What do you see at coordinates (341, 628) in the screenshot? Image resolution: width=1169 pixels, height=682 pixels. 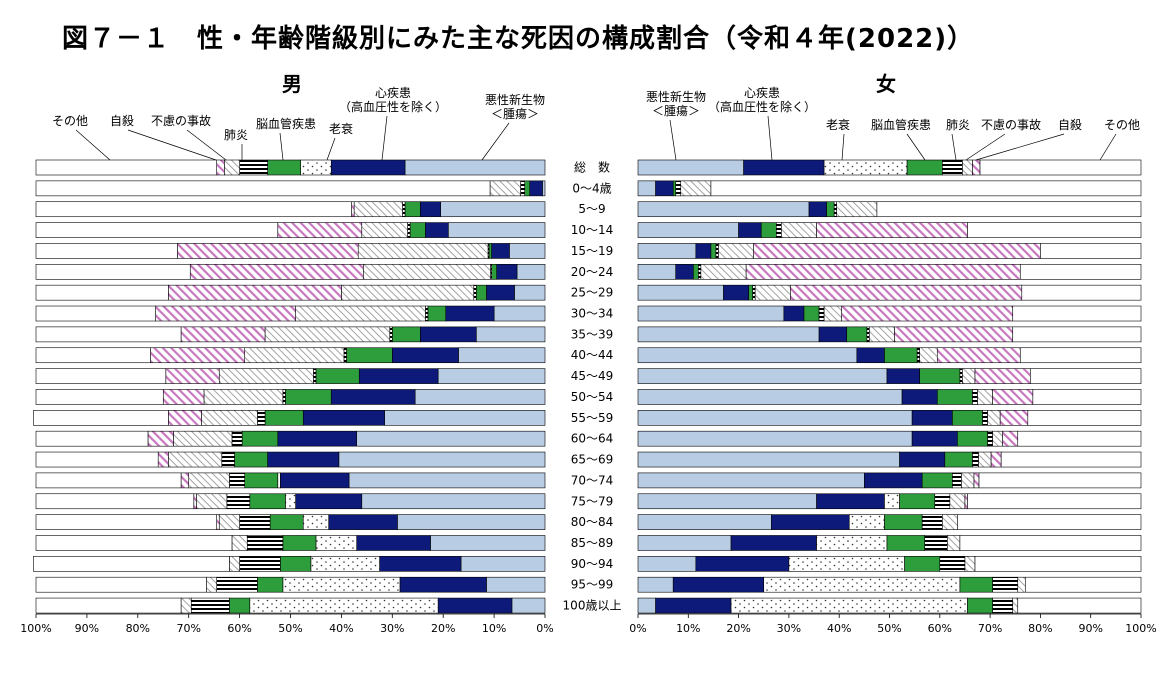 I see `male-x-tick-label-4: 40%` at bounding box center [341, 628].